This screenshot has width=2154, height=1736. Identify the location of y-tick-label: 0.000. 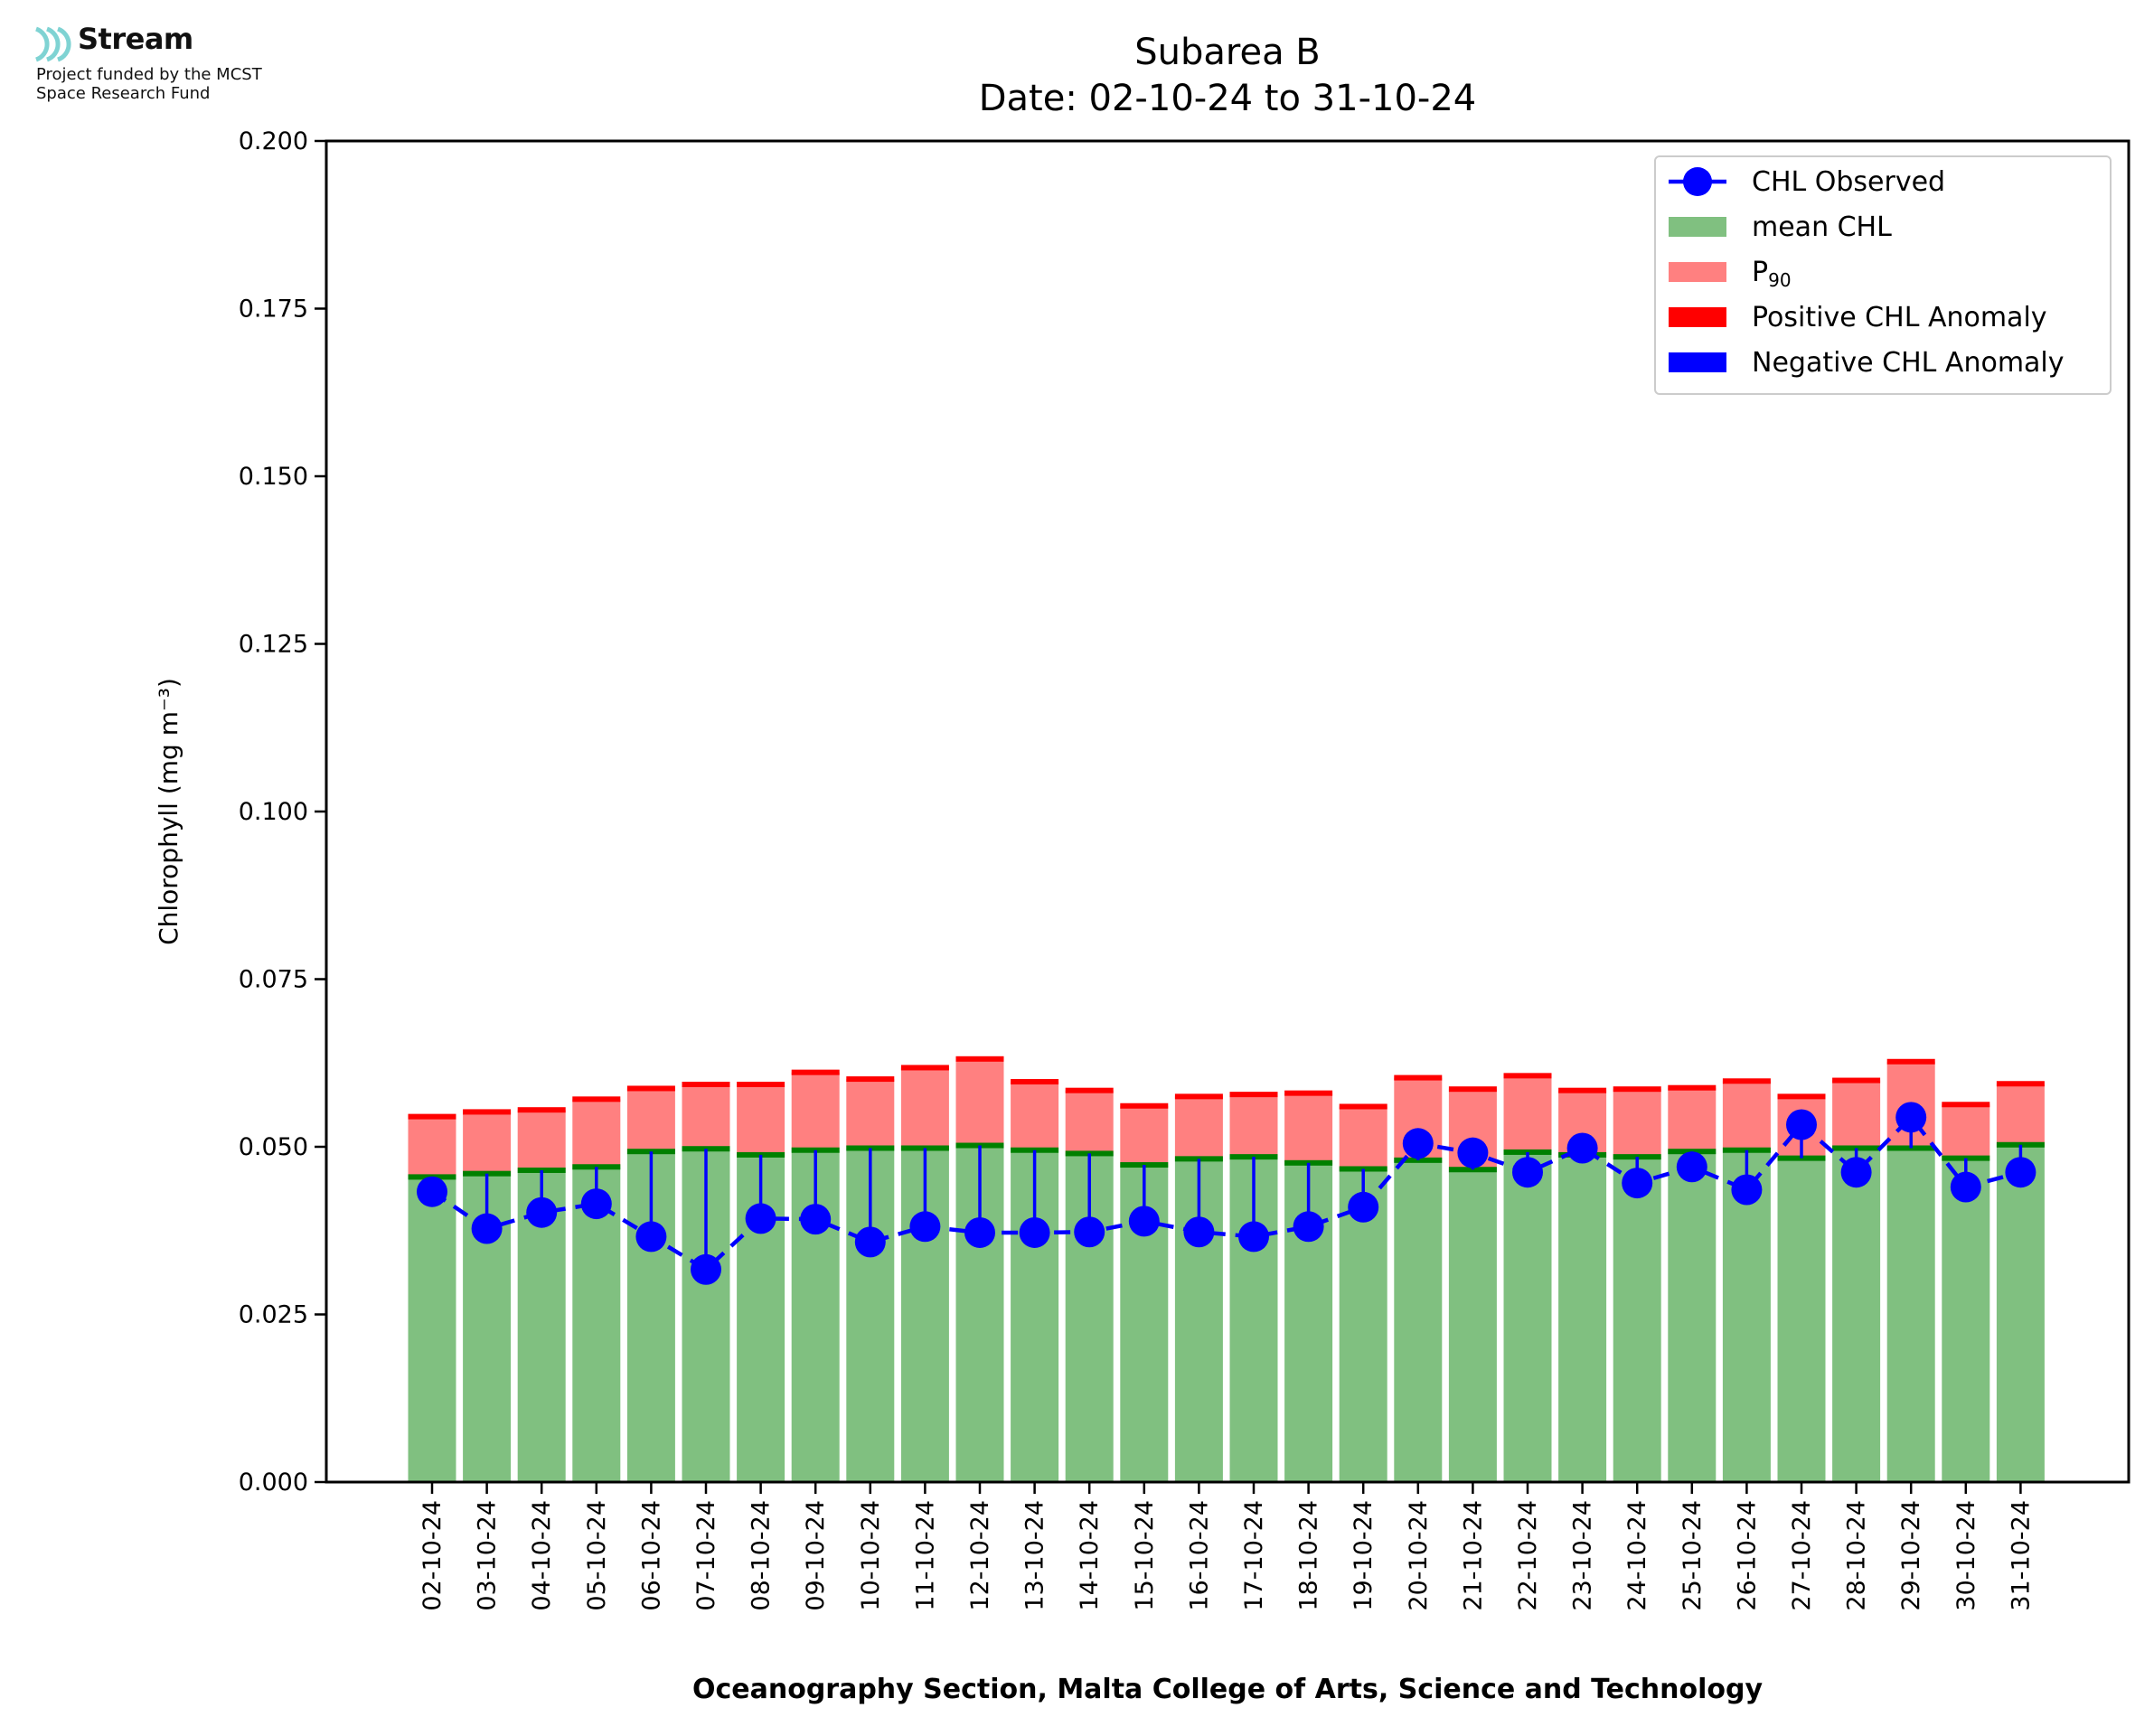
(273, 1483).